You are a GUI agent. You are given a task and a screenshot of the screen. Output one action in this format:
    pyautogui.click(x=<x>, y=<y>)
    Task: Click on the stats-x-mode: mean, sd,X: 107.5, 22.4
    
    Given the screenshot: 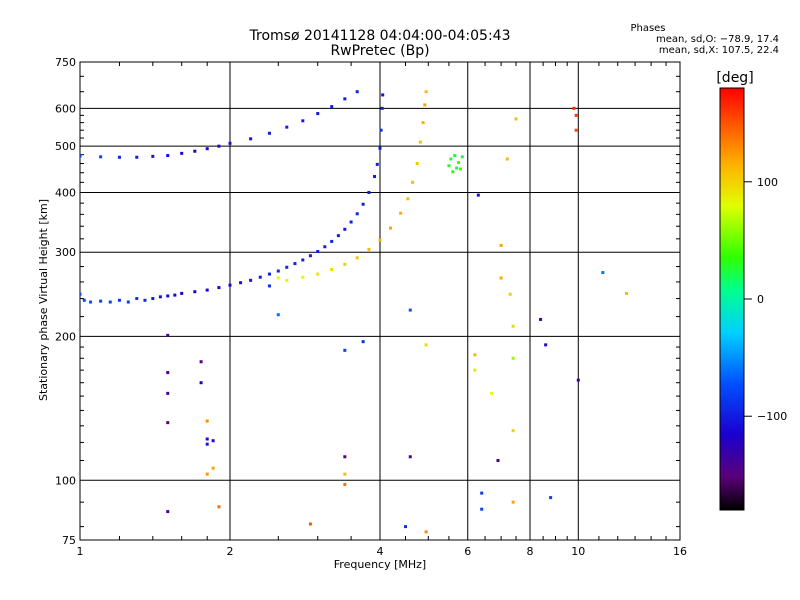 What is the action you would take?
    pyautogui.click(x=719, y=50)
    